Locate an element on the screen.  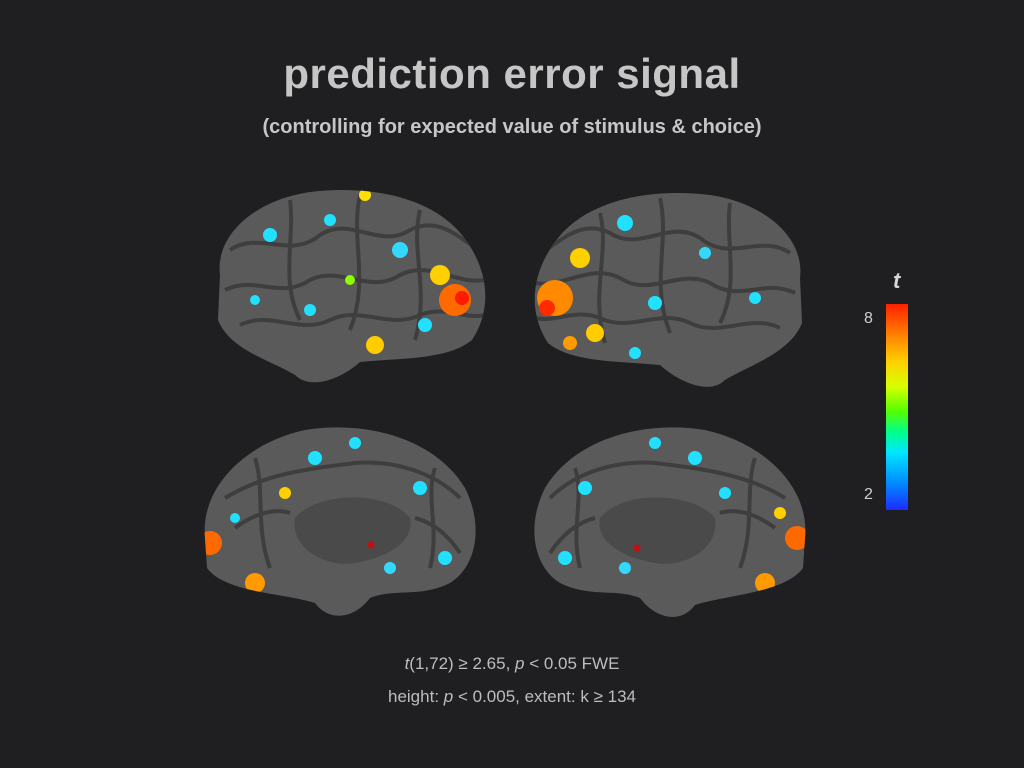
brain-left-medial is located at coordinates (340, 521).